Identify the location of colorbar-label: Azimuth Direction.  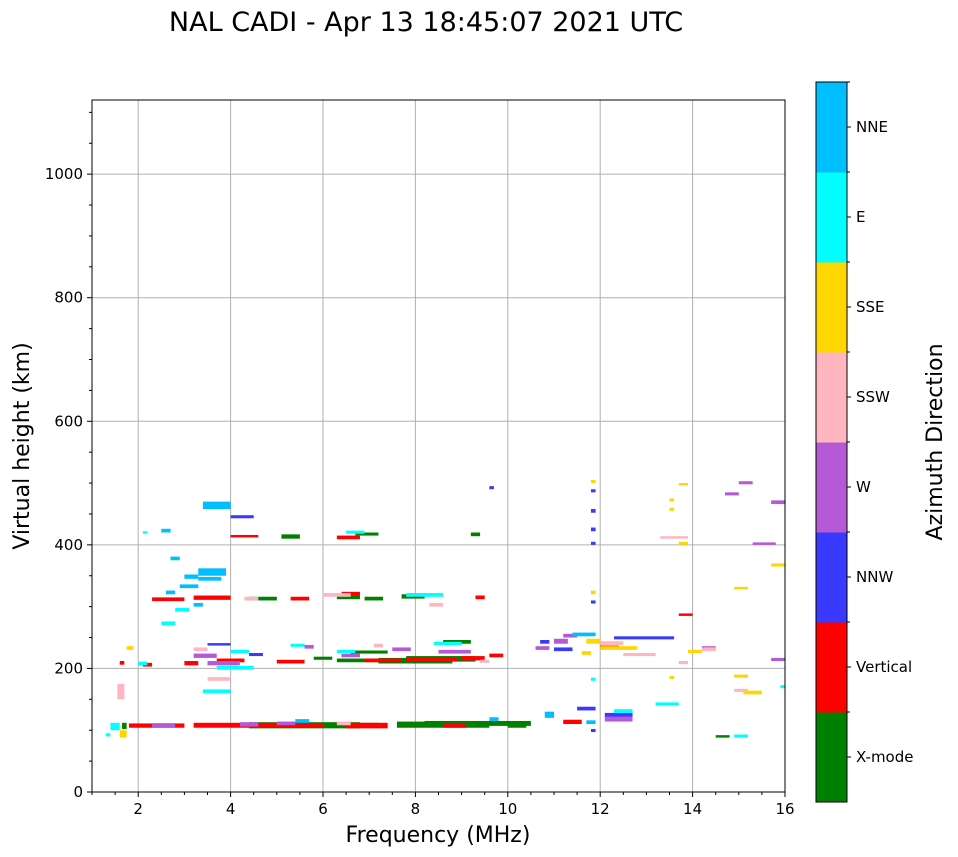
(935, 441).